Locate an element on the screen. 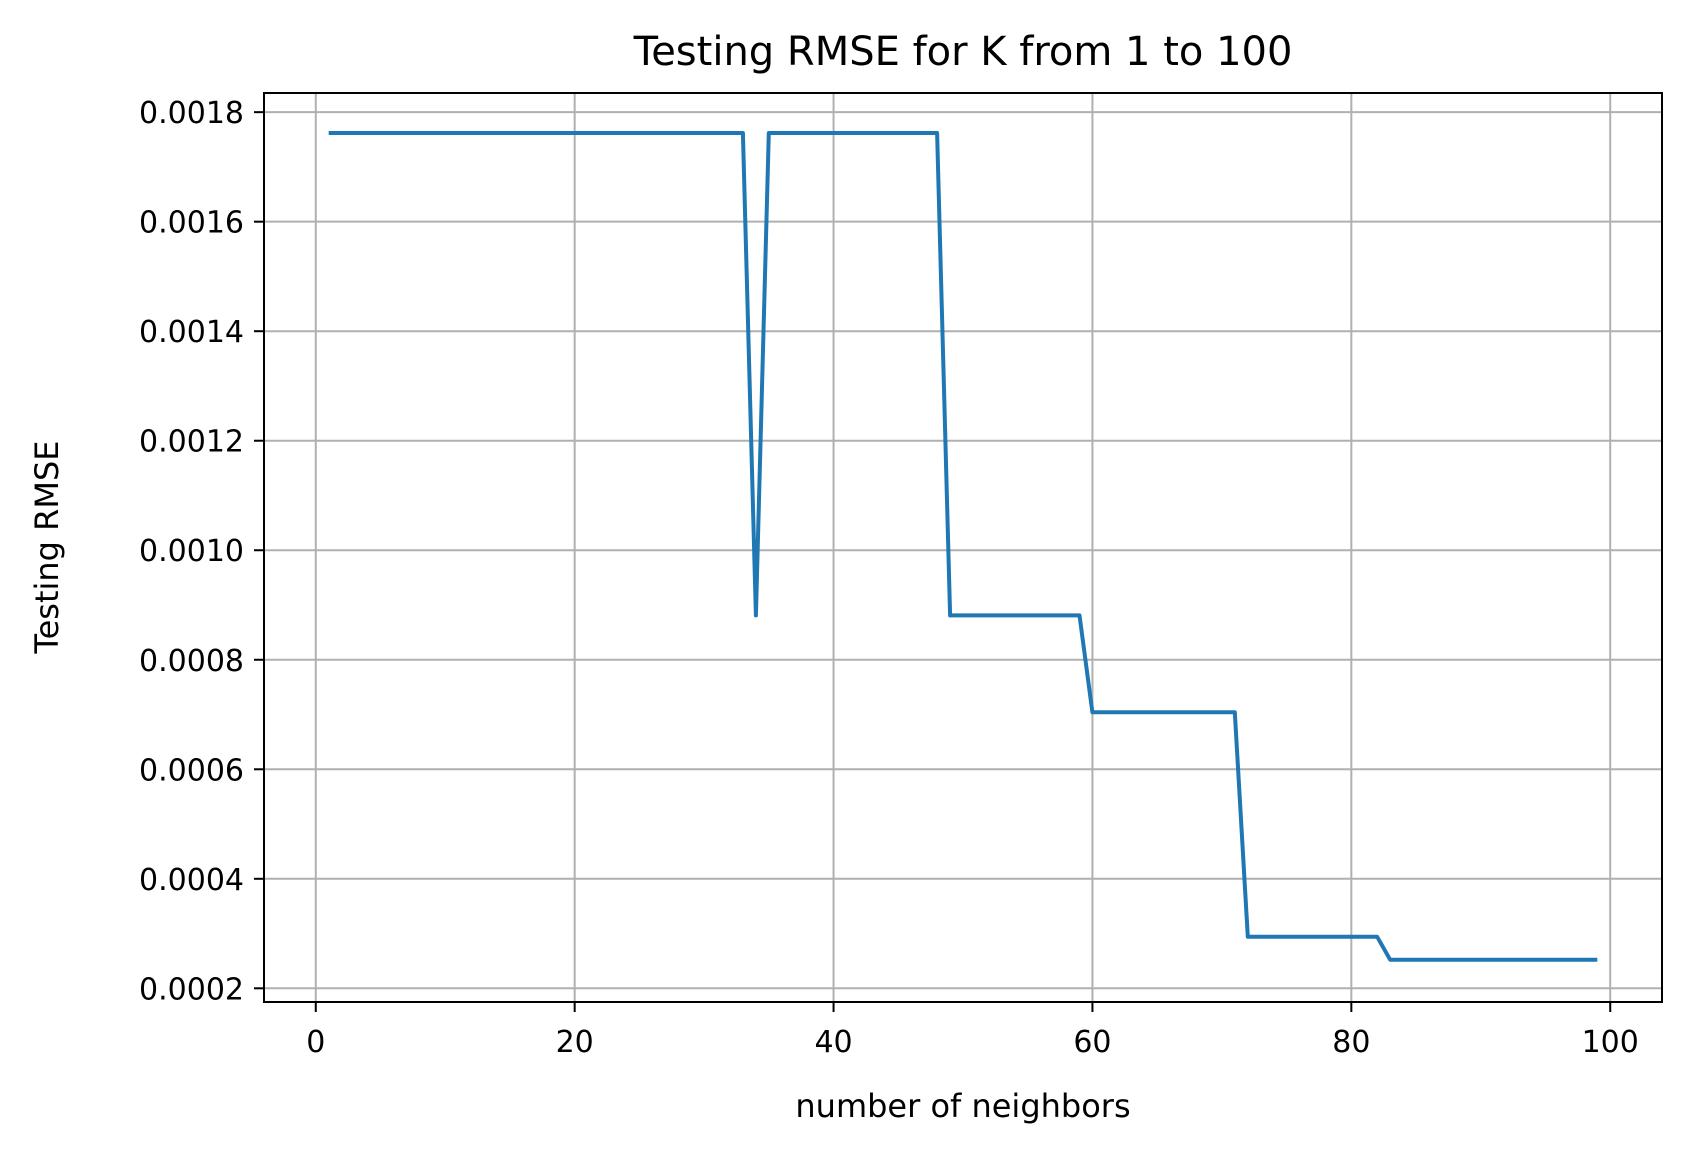 This screenshot has height=1154, width=1686. x-tick-label: 80 is located at coordinates (1351, 1042).